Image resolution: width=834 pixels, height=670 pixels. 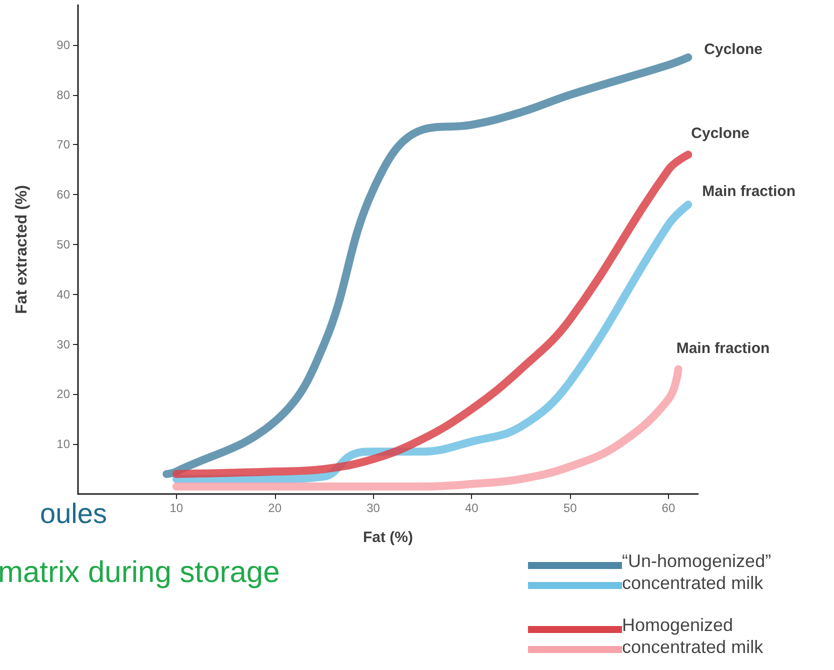 What do you see at coordinates (63, 45) in the screenshot?
I see `y-tick-label: 90` at bounding box center [63, 45].